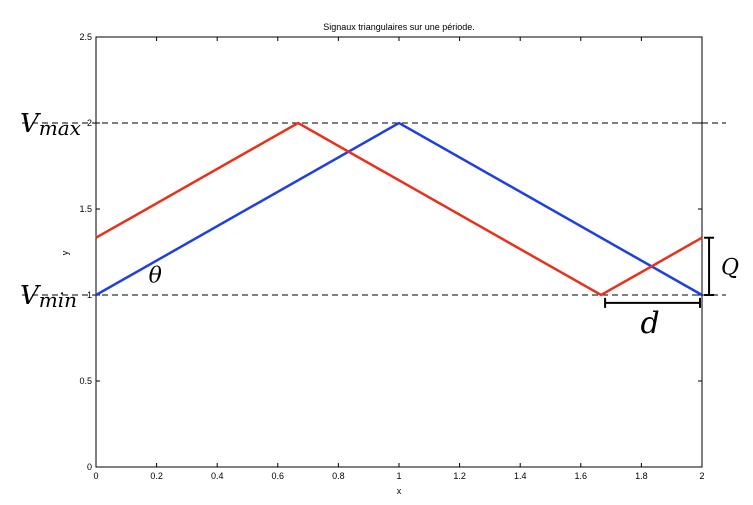 The height and width of the screenshot is (505, 753). Describe the element at coordinates (459, 476) in the screenshot. I see `x-tick-label: 1.2` at that location.